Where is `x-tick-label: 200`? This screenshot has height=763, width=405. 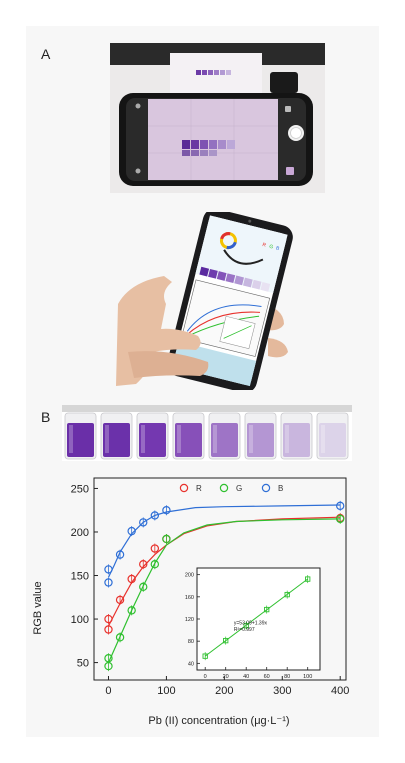
x-tick-label: 200 is located at coordinates (224, 691).